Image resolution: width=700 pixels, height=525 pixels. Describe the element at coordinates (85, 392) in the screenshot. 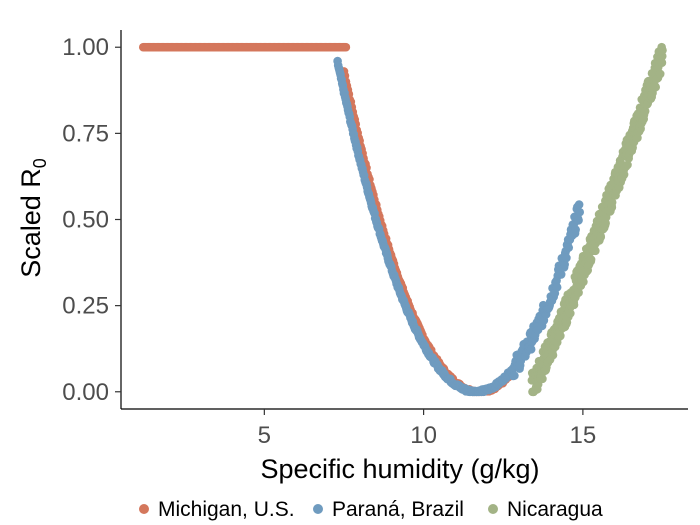

I see `y-tick-label: 0.00` at that location.